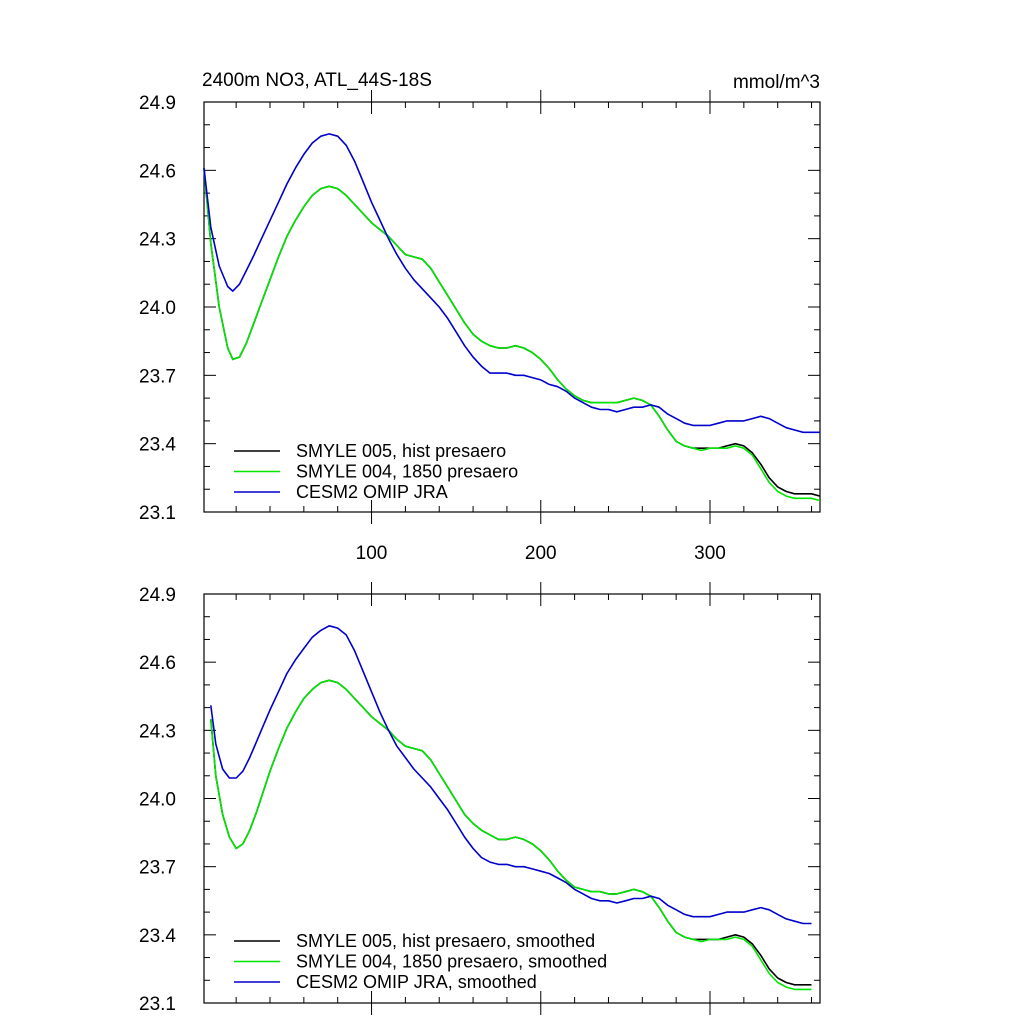 The width and height of the screenshot is (1024, 1024). What do you see at coordinates (776, 82) in the screenshot?
I see `chart-units: mmol/m^3` at bounding box center [776, 82].